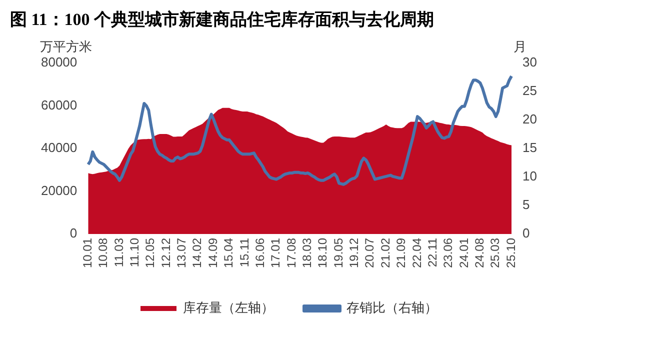 This screenshot has height=340, width=661. What do you see at coordinates (74, 233) in the screenshot?
I see `y-tick-label: 0` at bounding box center [74, 233].